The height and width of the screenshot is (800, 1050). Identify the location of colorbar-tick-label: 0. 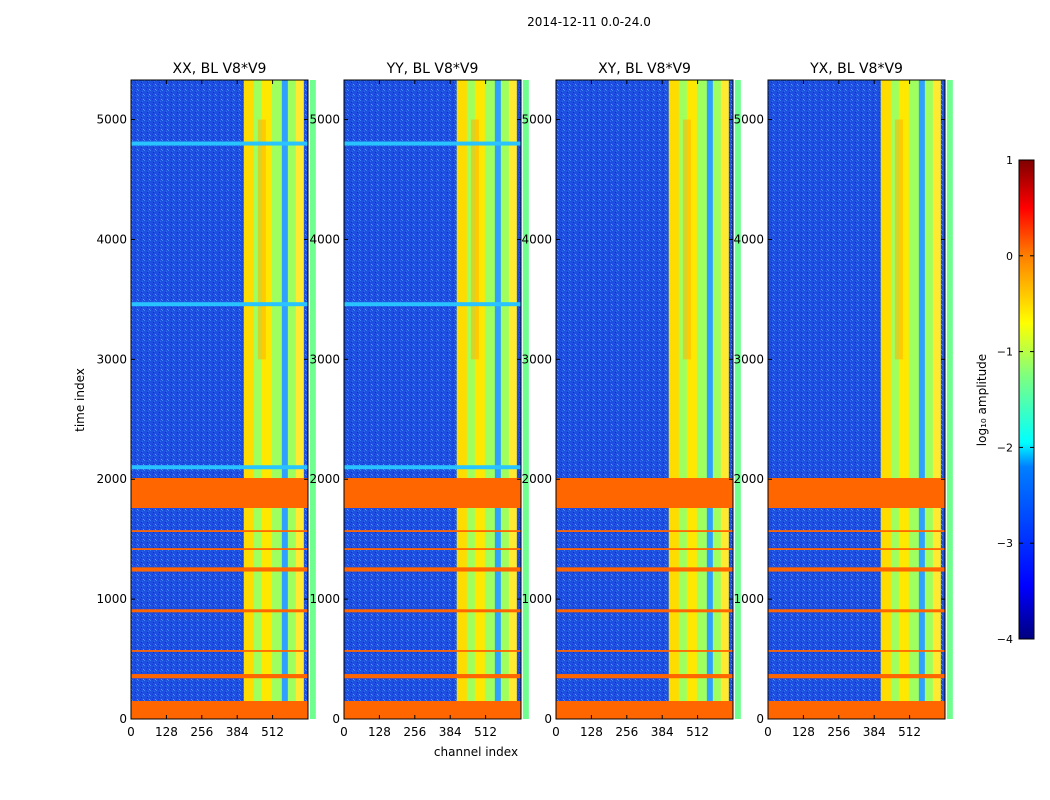
(1009, 256).